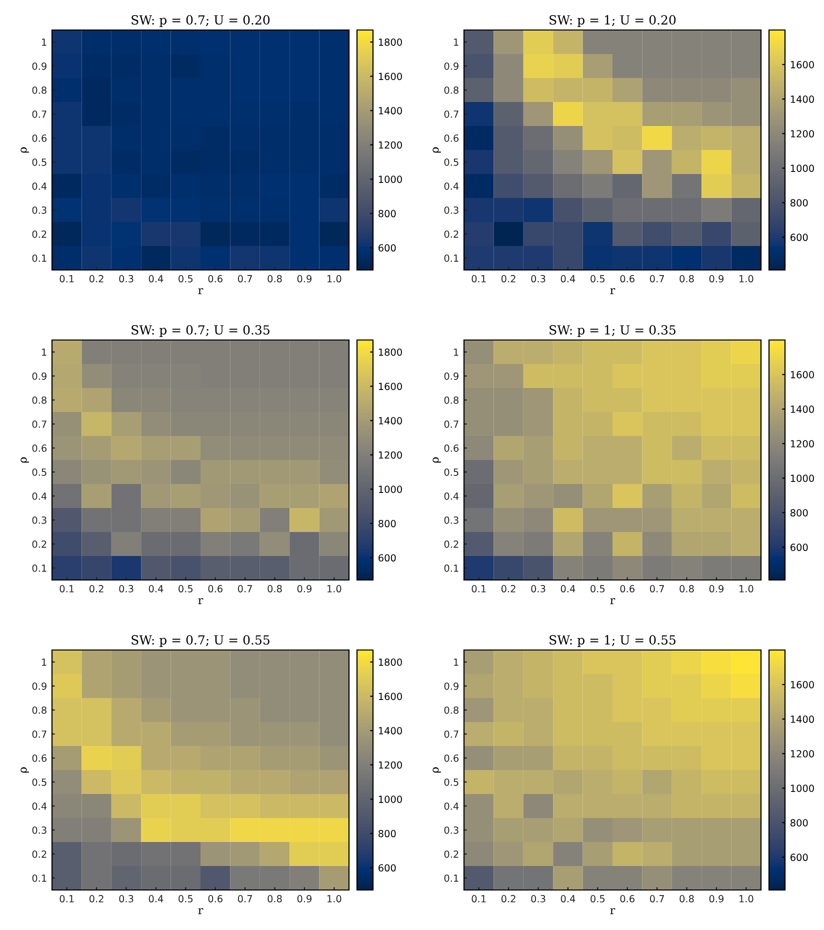  What do you see at coordinates (613, 331) in the screenshot?
I see `chart-title: SW: p = 1; U = 0.35` at bounding box center [613, 331].